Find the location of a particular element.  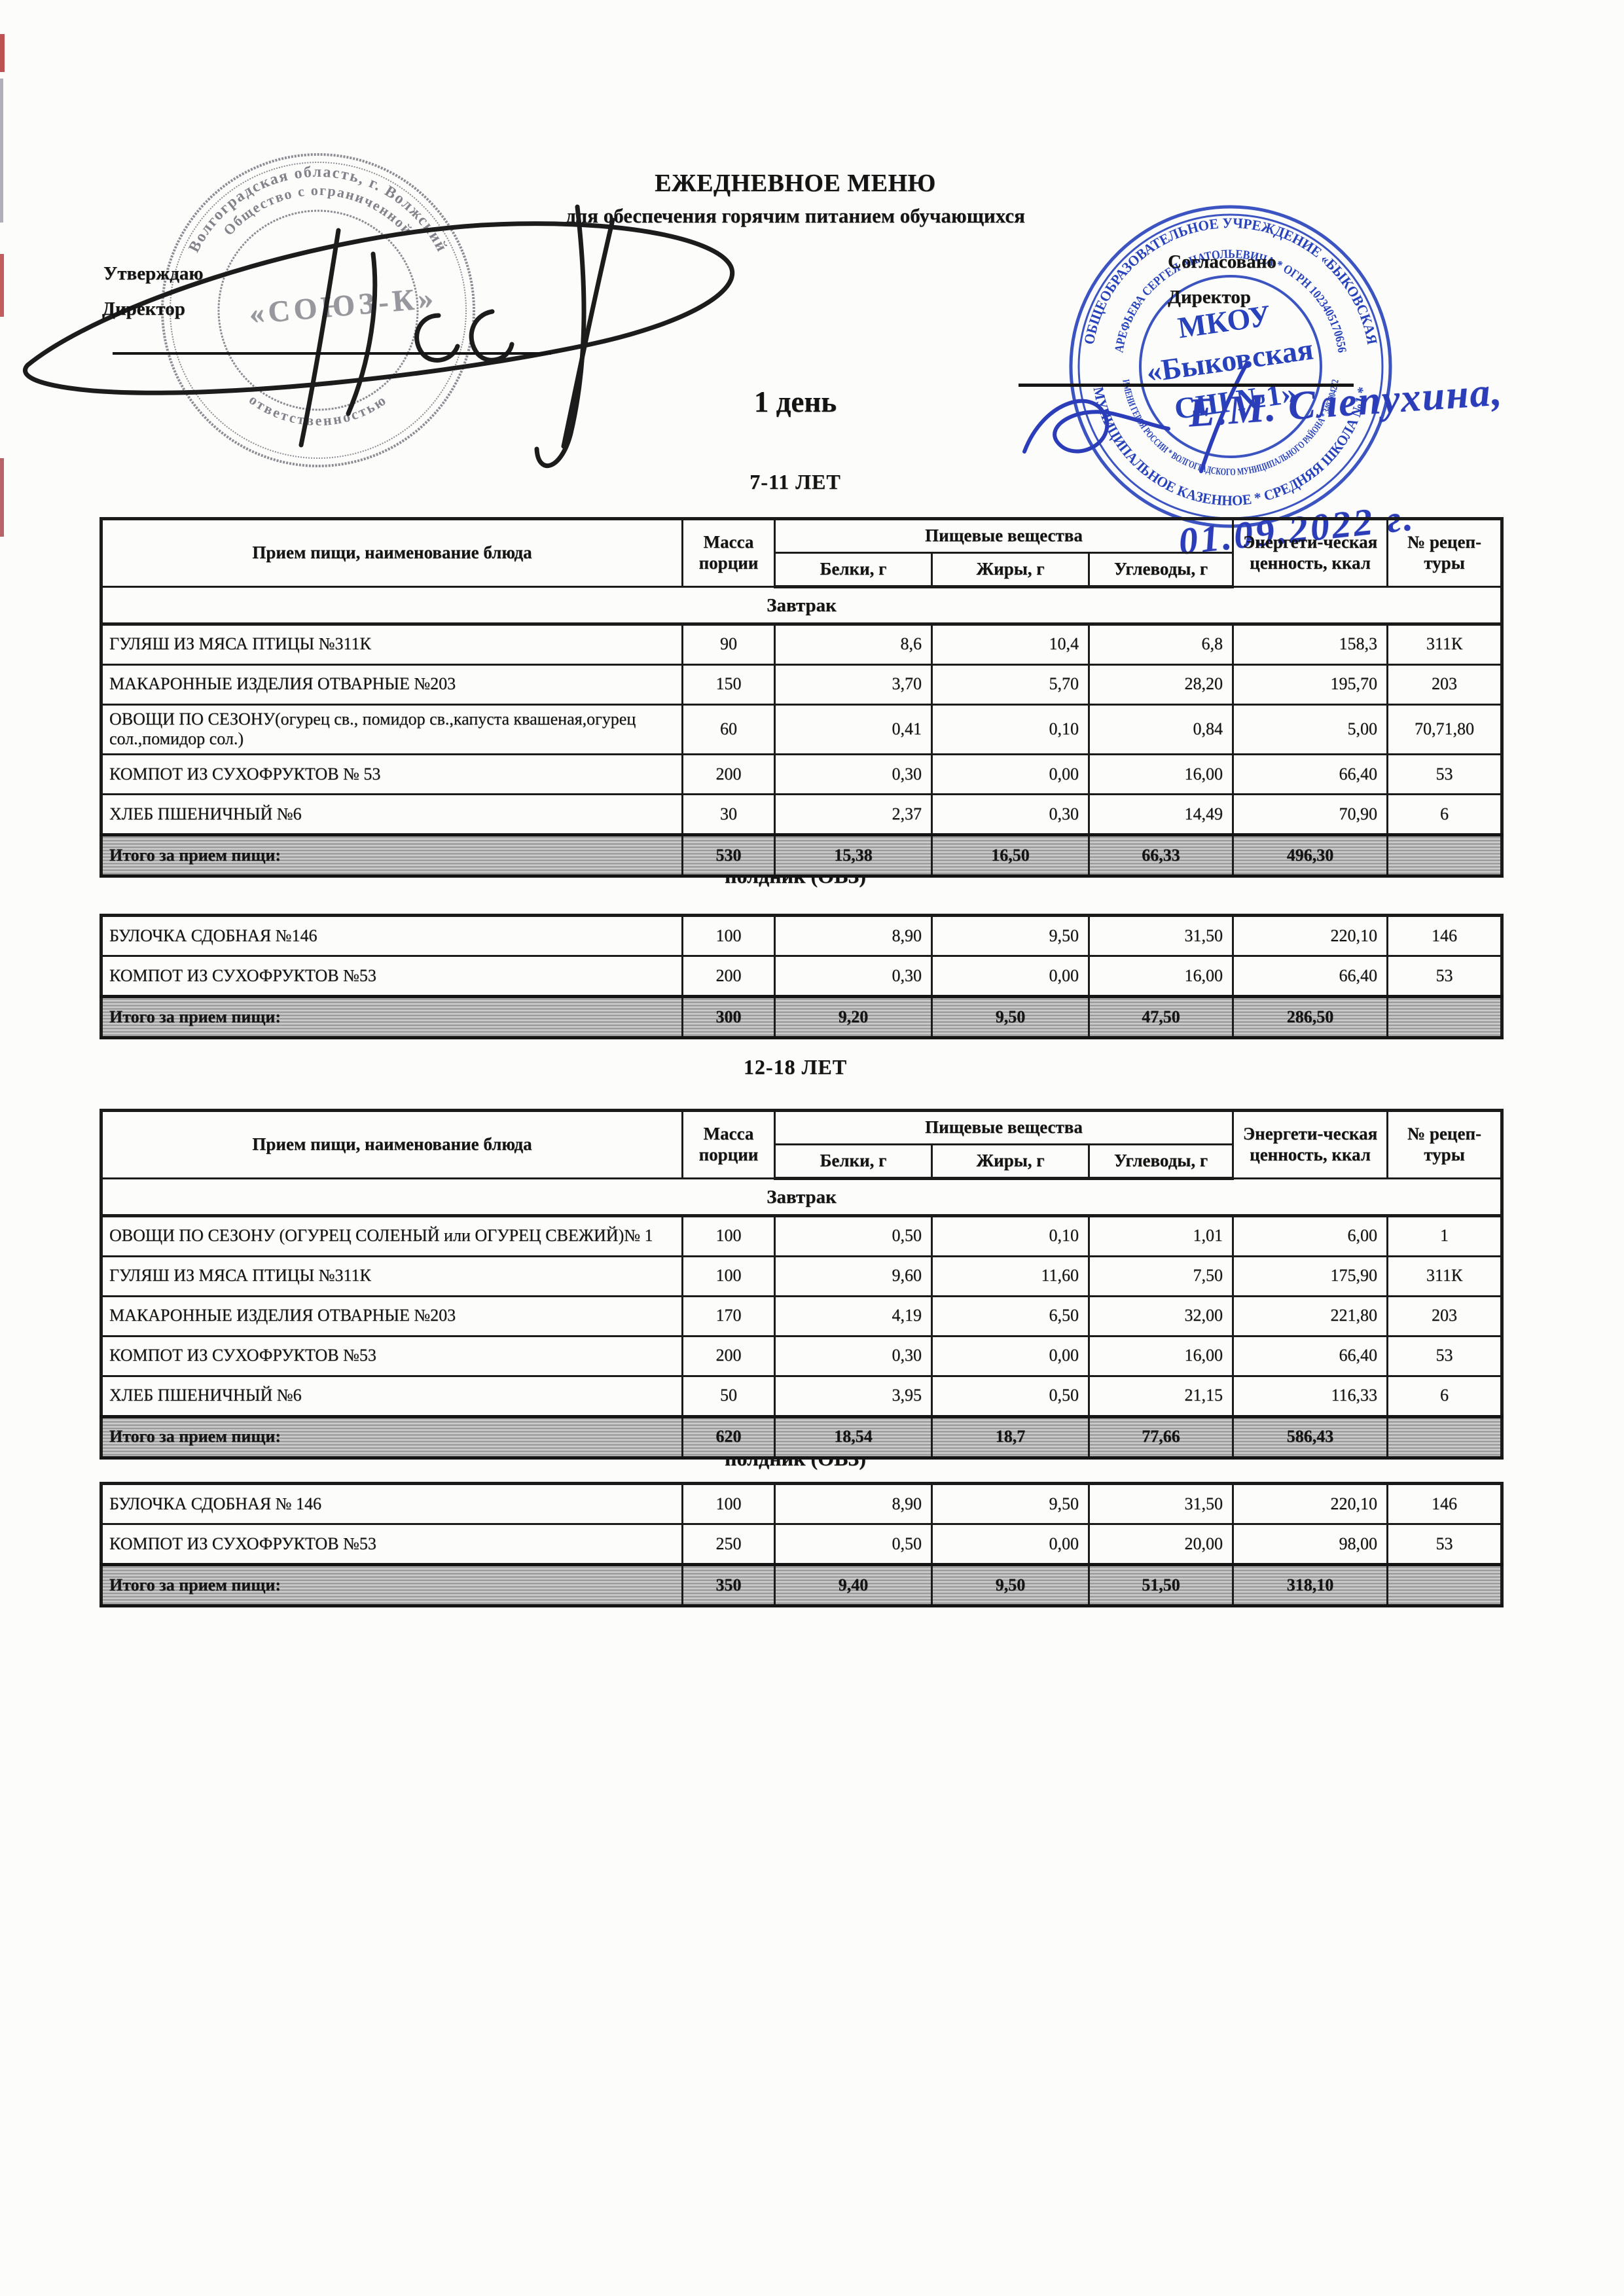

fat-cell: 0,10 is located at coordinates (1010, 1235).